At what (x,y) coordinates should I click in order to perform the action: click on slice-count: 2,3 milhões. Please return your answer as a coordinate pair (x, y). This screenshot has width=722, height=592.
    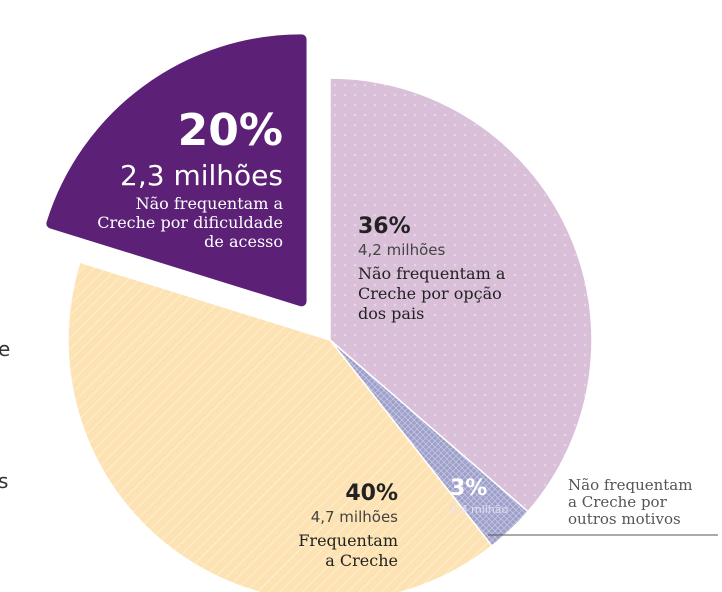
    Looking at the image, I should click on (201, 175).